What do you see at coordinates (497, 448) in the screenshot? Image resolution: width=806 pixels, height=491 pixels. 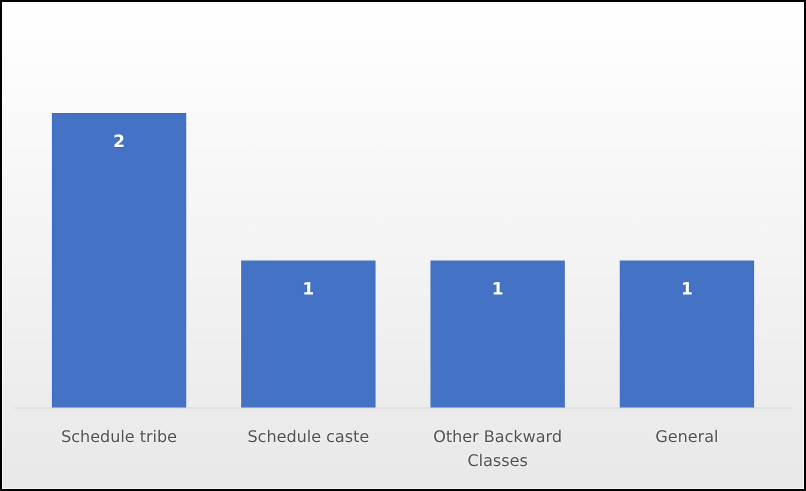 I see `x-tick-label: Other Backward Classes` at bounding box center [497, 448].